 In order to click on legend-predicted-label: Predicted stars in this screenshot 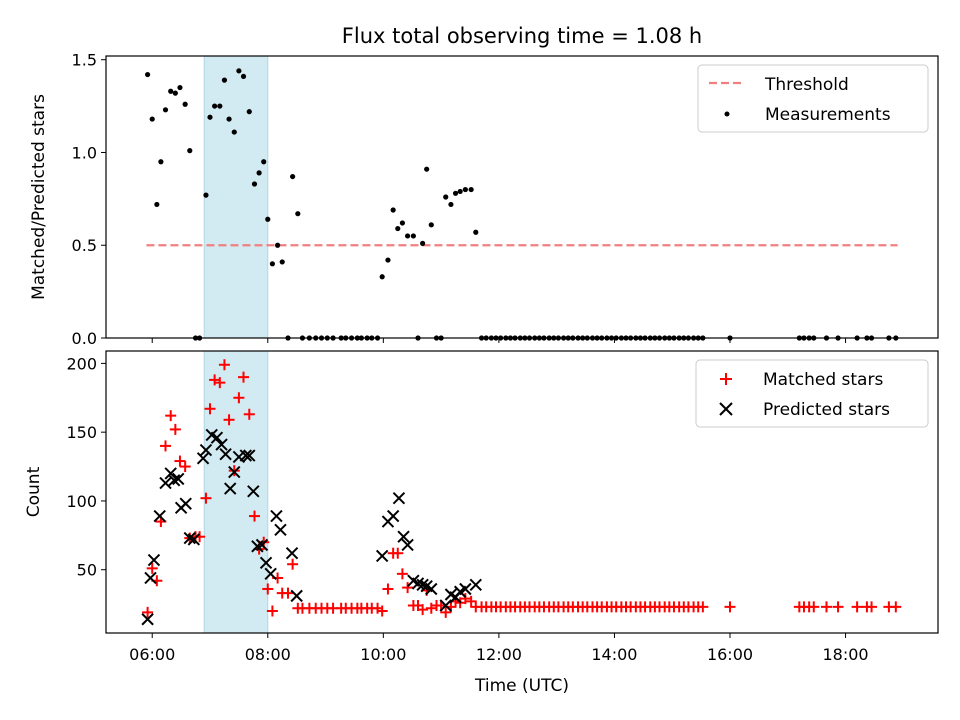, I will do `click(826, 410)`.